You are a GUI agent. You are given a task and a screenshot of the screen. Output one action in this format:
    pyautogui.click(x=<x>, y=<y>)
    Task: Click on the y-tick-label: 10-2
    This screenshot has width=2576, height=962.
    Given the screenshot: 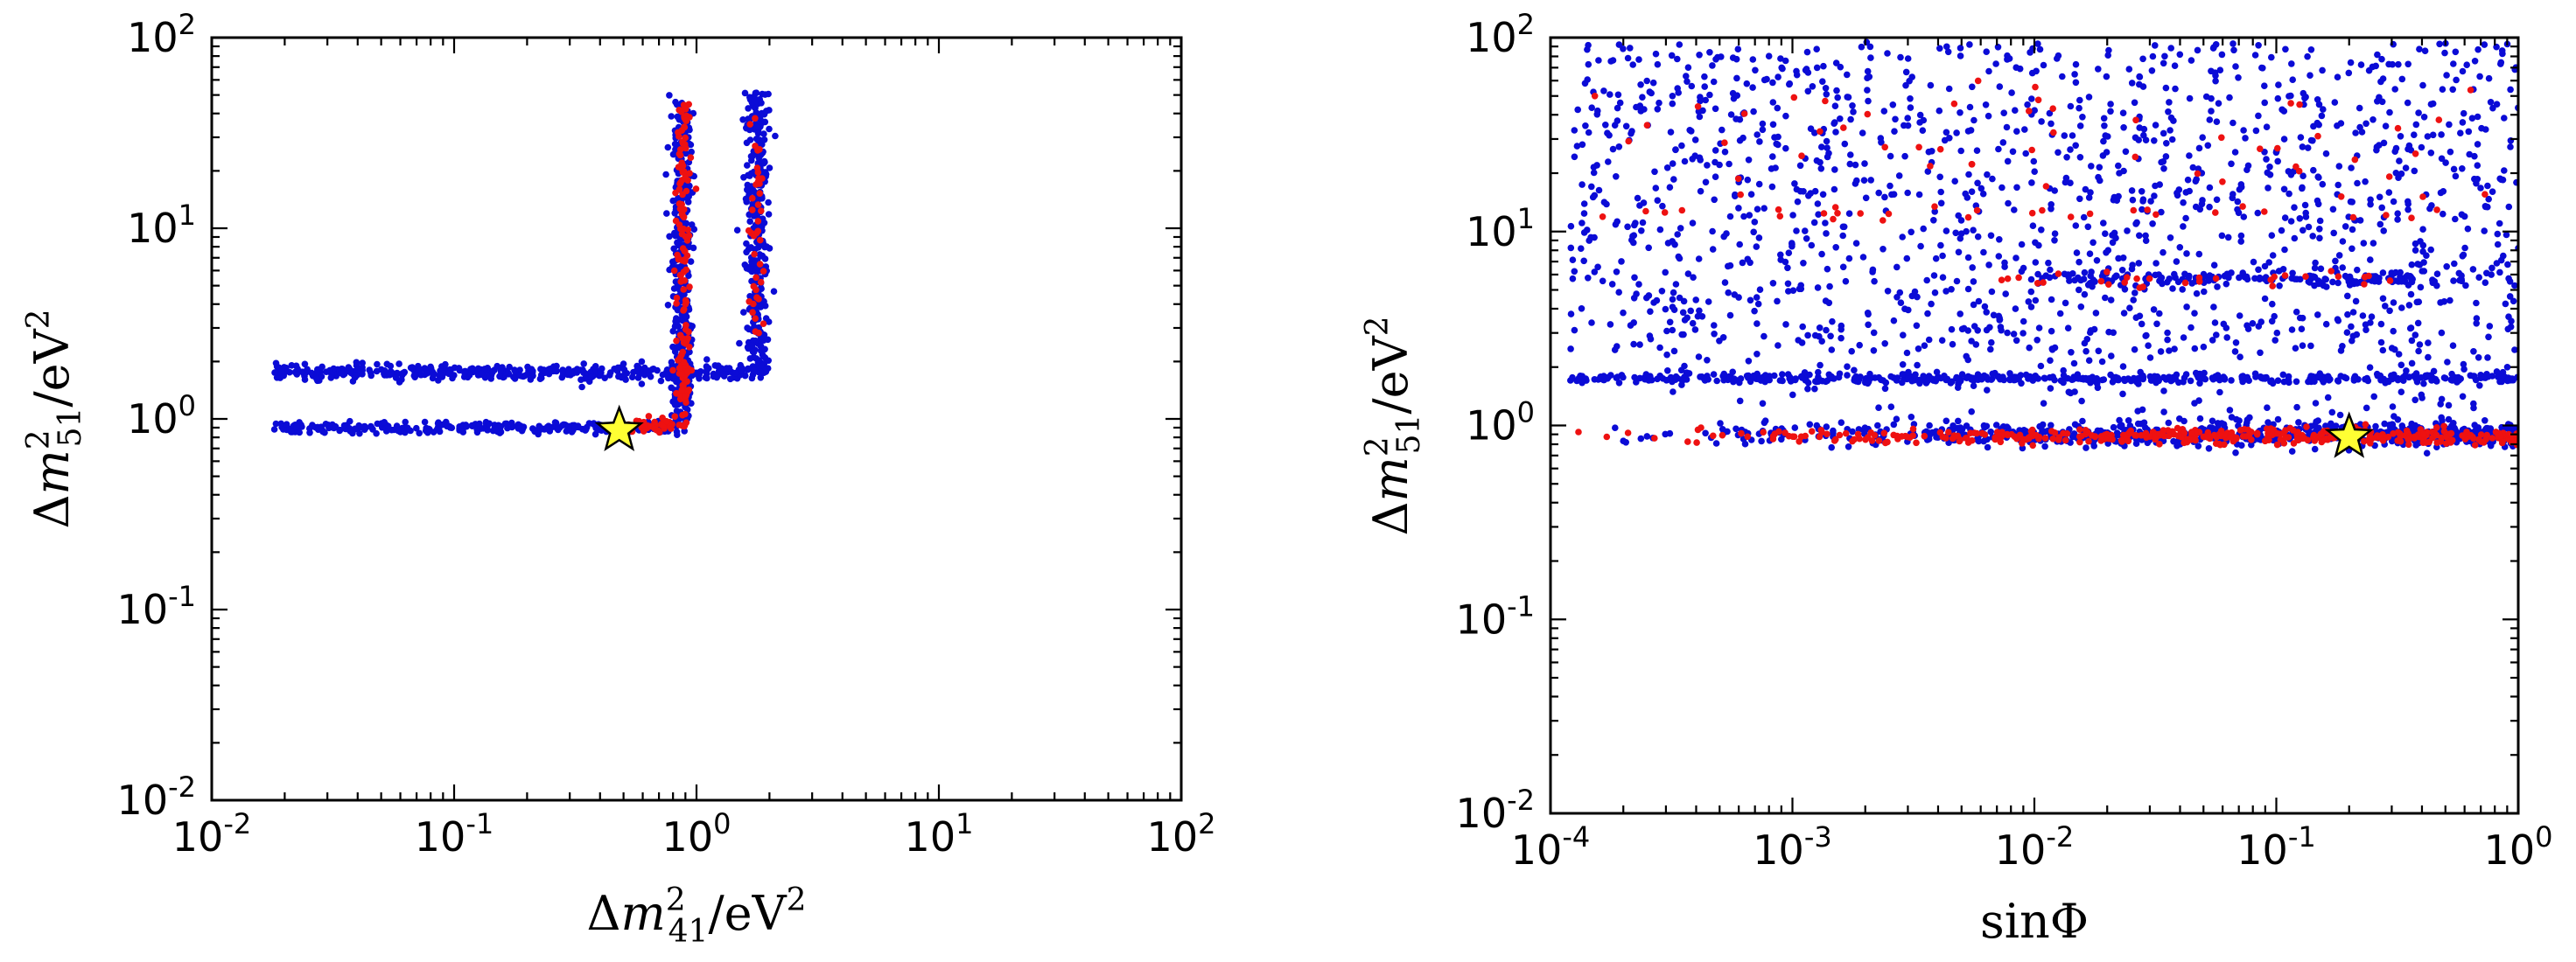 What is the action you would take?
    pyautogui.click(x=156, y=797)
    